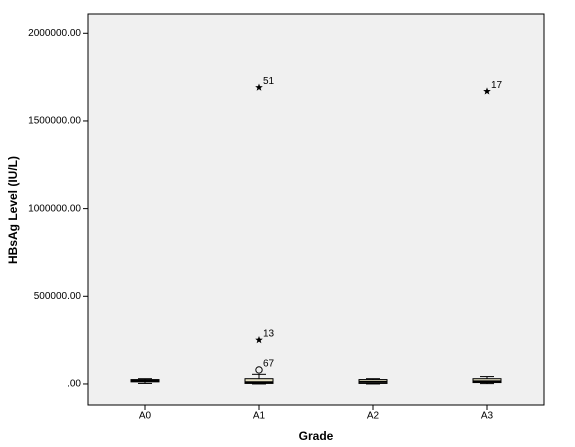 The image size is (575, 447). I want to click on x-tick-label: A2, so click(373, 416).